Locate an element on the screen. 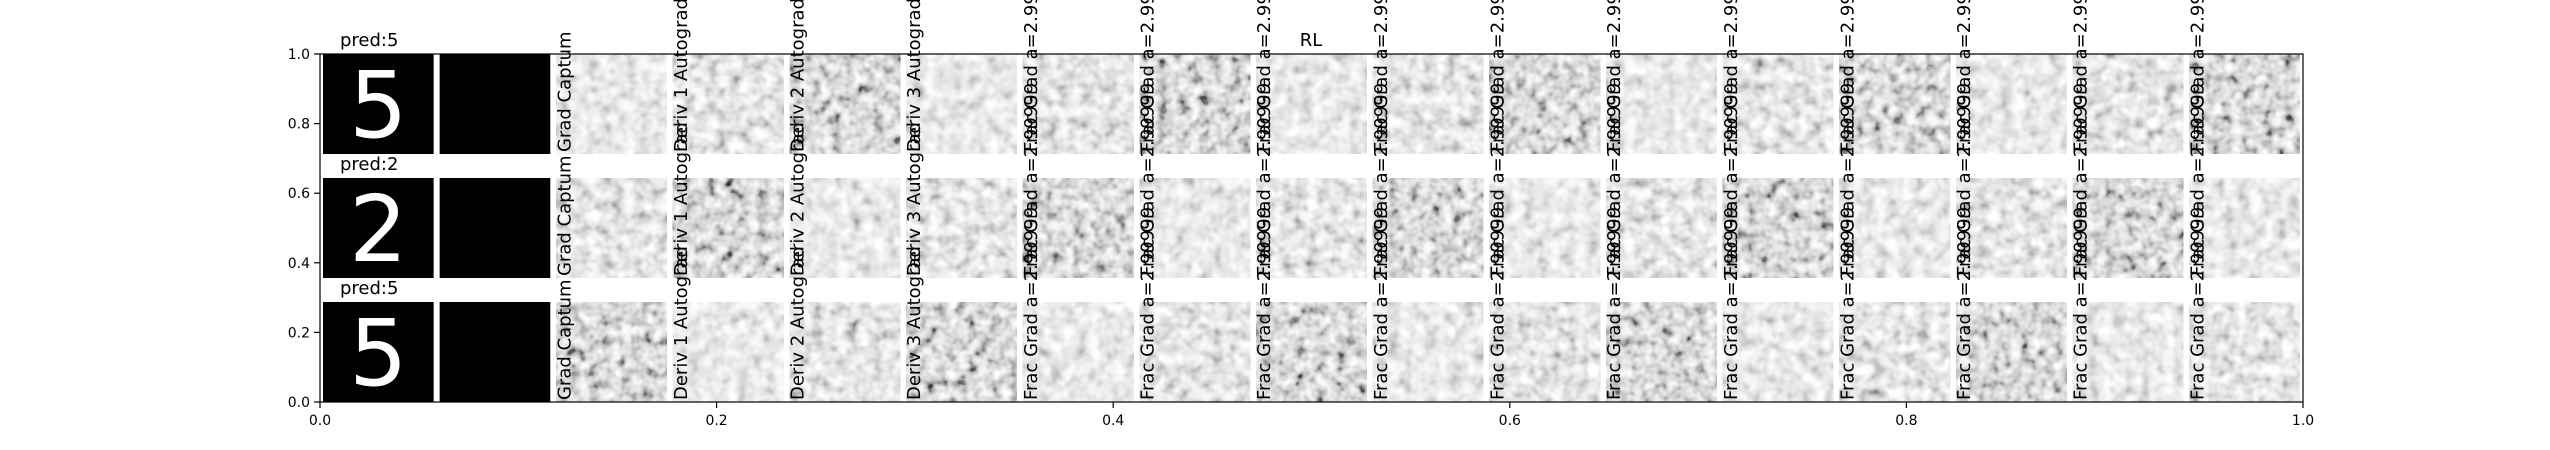 This screenshot has width=2550, height=450. x-tick-label: 0.0 is located at coordinates (320, 421).